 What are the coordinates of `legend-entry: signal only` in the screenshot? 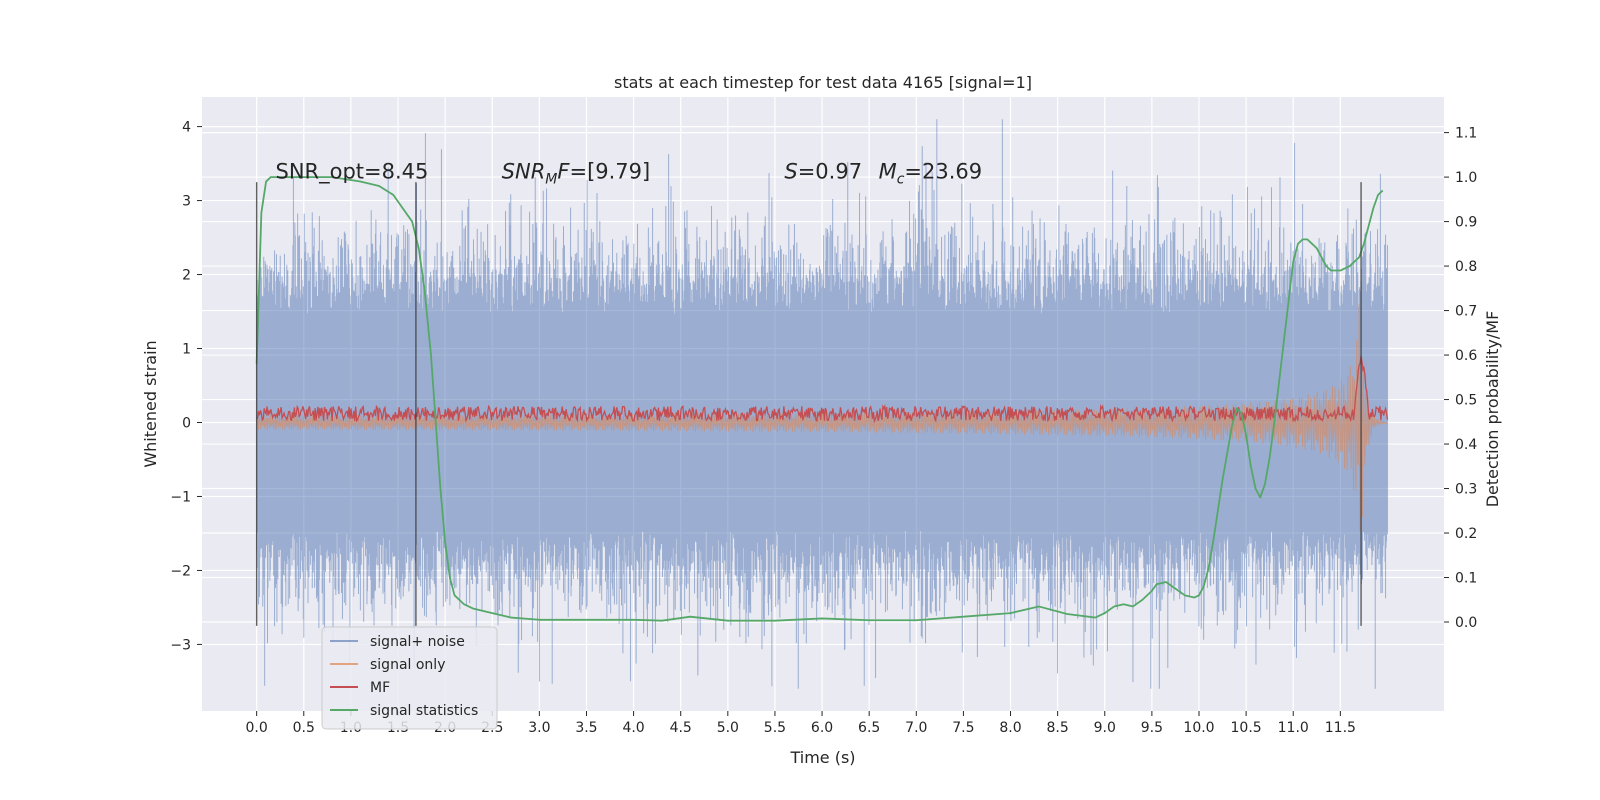 It's located at (407, 665).